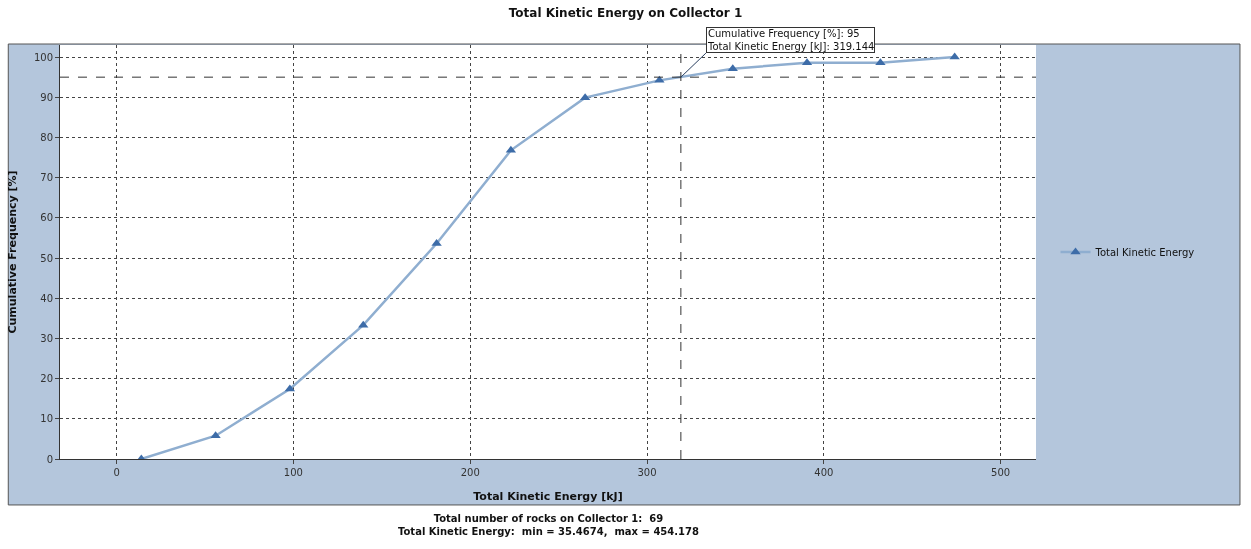 This screenshot has width=1251, height=549. I want to click on x-tick-label: 500, so click(1001, 472).